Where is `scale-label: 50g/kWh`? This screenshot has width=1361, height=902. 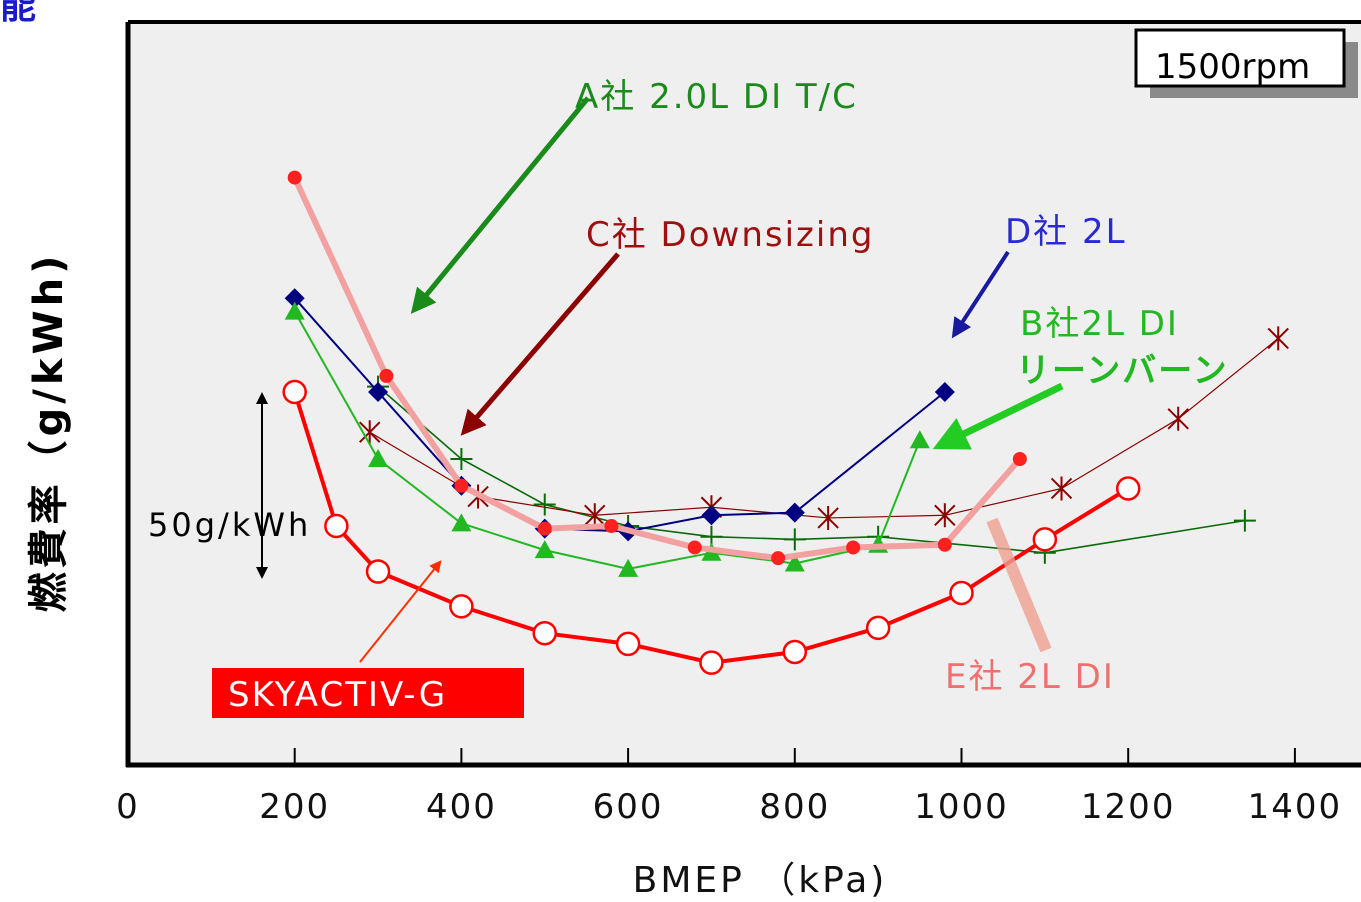 scale-label: 50g/kWh is located at coordinates (229, 525).